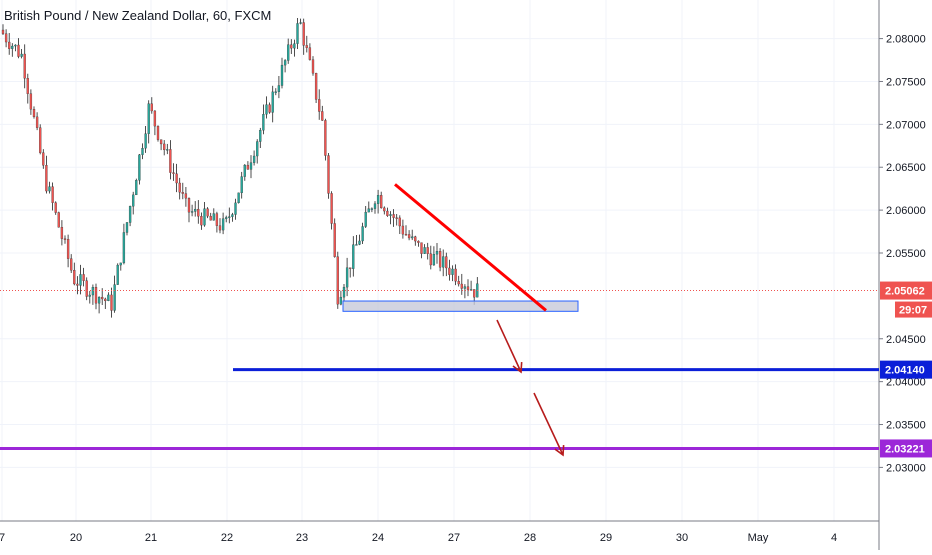 Image resolution: width=932 pixels, height=555 pixels. I want to click on current-price-label: 2.05062, so click(905, 292).